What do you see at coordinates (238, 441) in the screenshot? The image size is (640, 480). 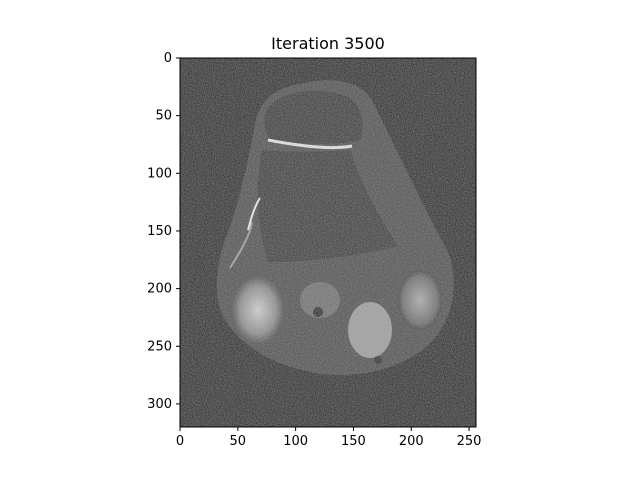 I see `x-tick-label: 50` at bounding box center [238, 441].